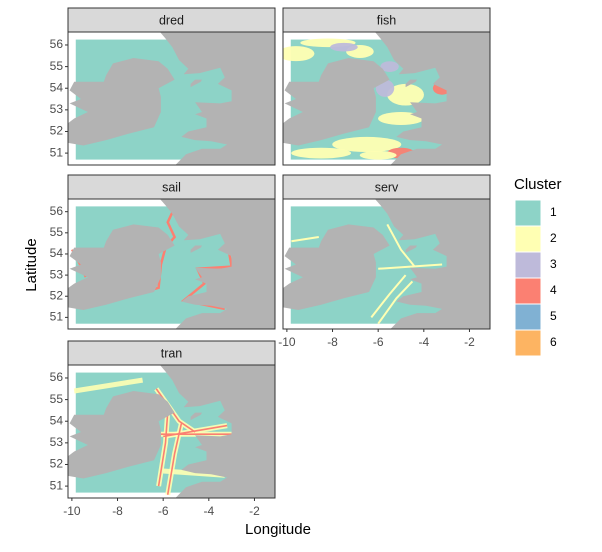 The height and width of the screenshot is (552, 602). Describe the element at coordinates (553, 342) in the screenshot. I see `legend-label: 6` at that location.